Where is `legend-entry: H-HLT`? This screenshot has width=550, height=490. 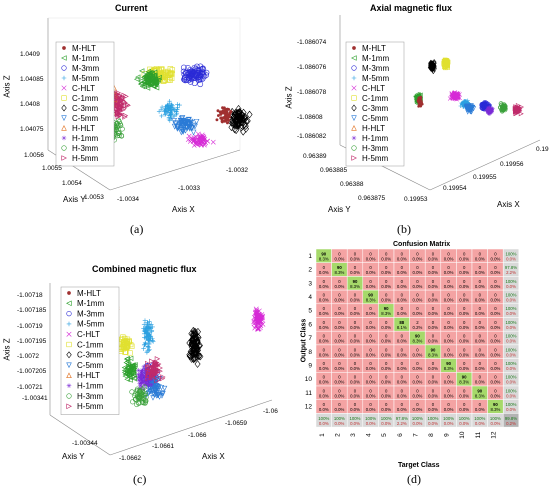 legend-entry: H-HLT is located at coordinates (373, 128).